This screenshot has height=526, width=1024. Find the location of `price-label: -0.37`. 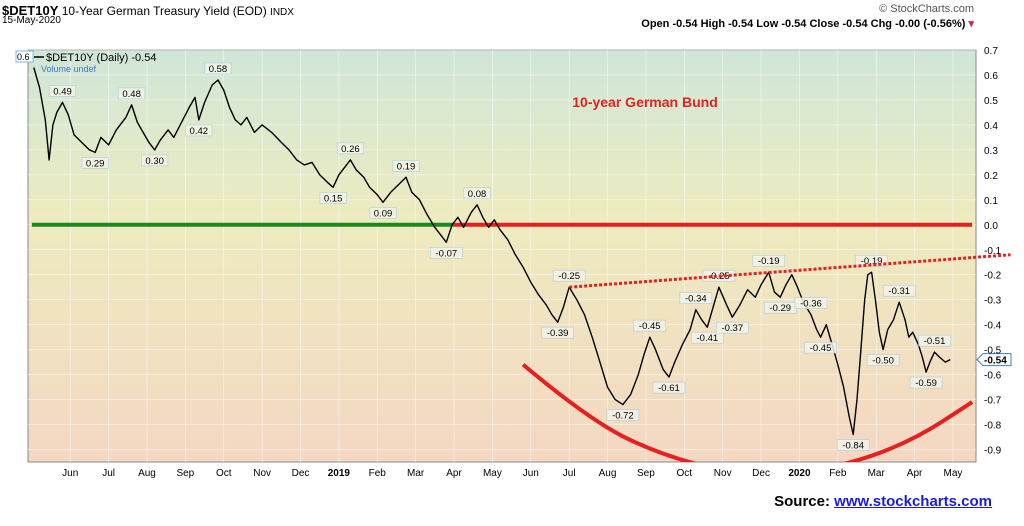

price-label: -0.37 is located at coordinates (732, 328).